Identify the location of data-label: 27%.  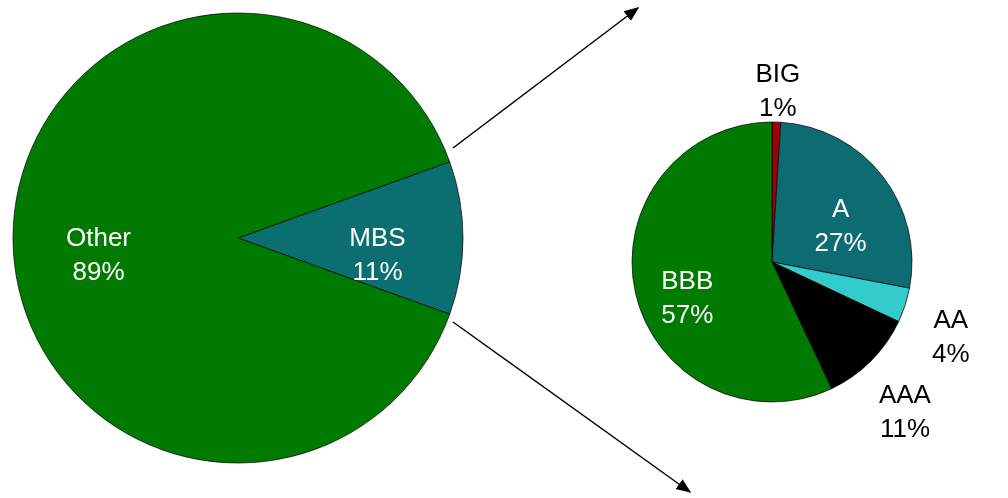
(840, 241).